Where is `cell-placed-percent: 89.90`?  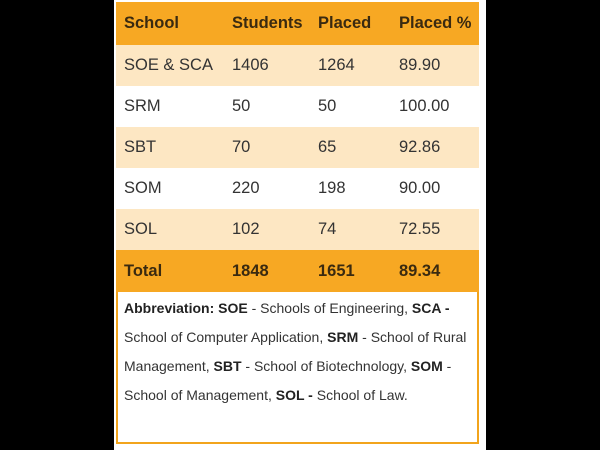
cell-placed-percent: 89.90 is located at coordinates (420, 65).